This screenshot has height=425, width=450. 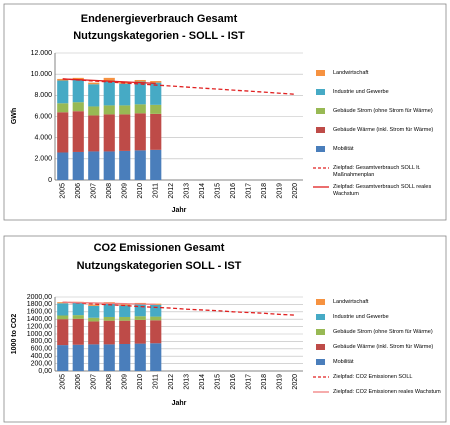 I want to click on x-tick-label: 2020, so click(x=295, y=191).